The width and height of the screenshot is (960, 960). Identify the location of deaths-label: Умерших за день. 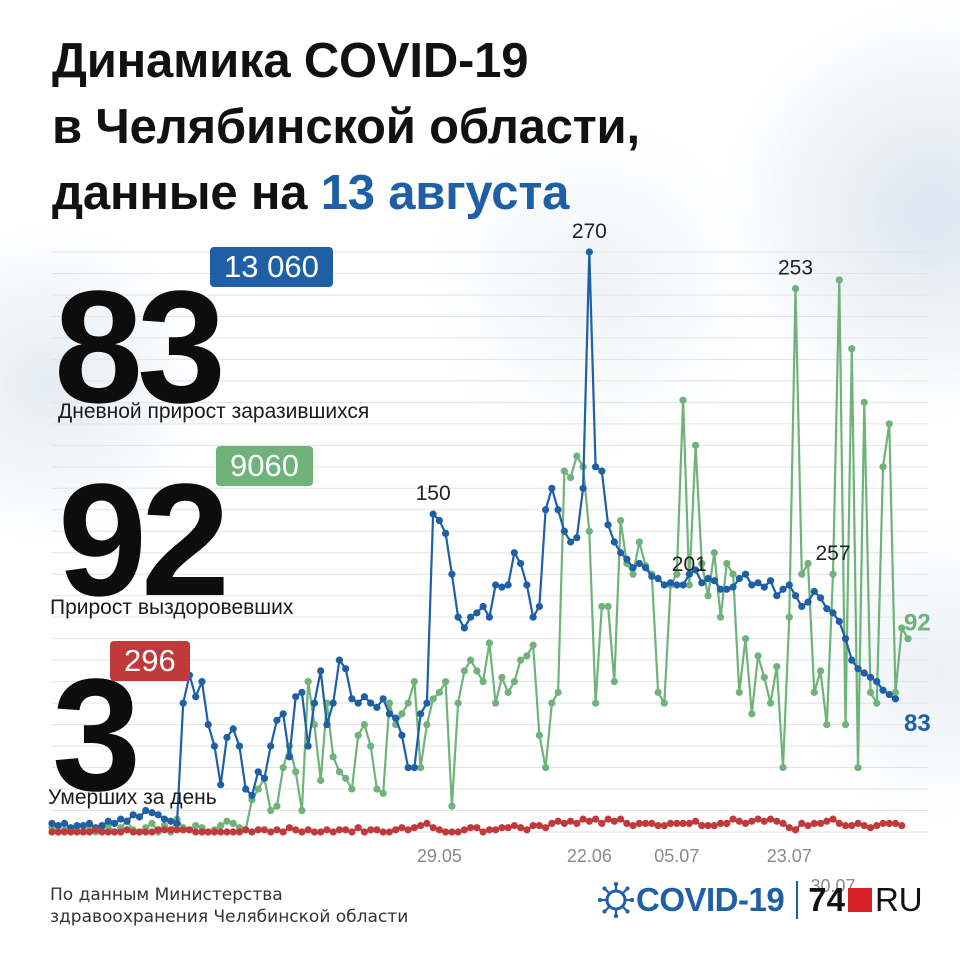
(132, 797).